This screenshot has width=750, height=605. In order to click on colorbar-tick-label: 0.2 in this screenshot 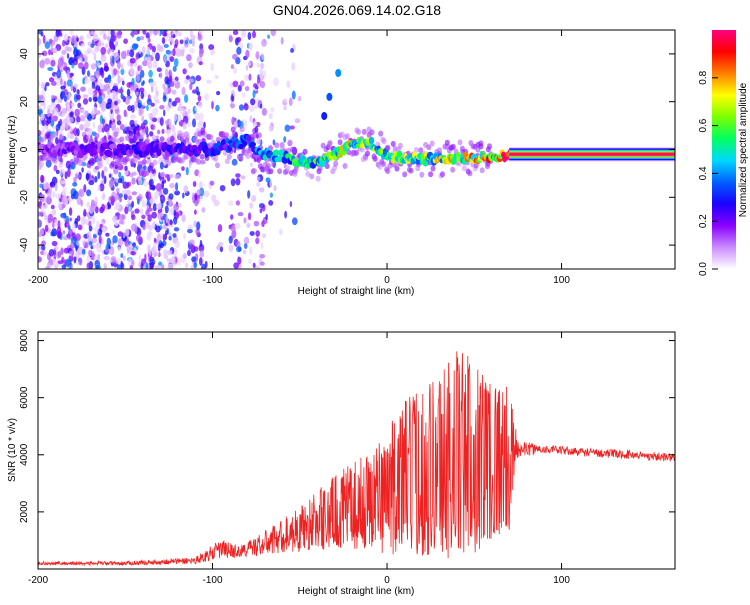, I will do `click(703, 221)`.